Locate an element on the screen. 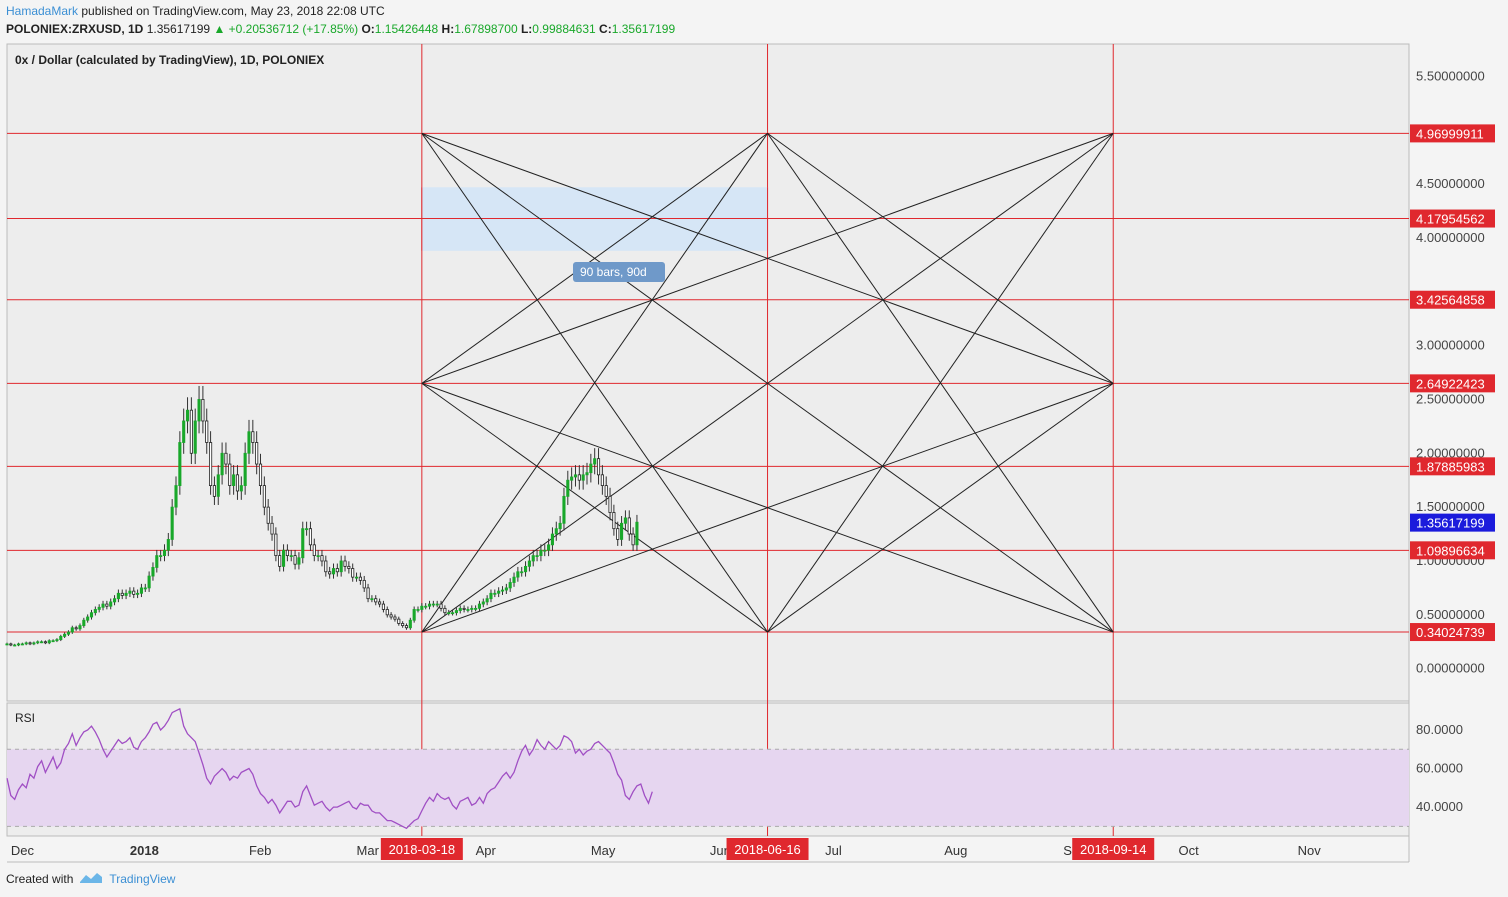 Image resolution: width=1508 pixels, height=897 pixels. low-value: 0.99884631 is located at coordinates (564, 29).